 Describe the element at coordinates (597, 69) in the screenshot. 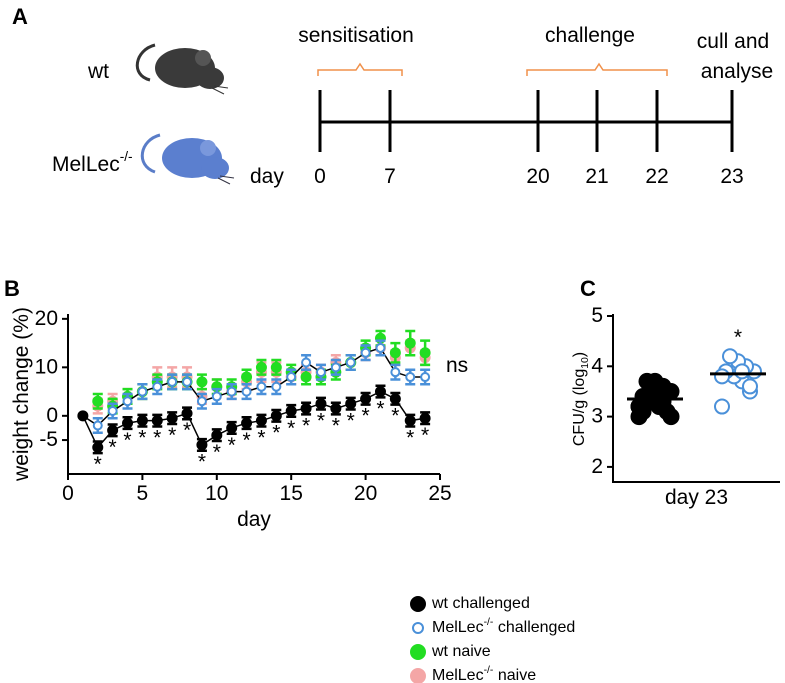

I see `bracket` at that location.